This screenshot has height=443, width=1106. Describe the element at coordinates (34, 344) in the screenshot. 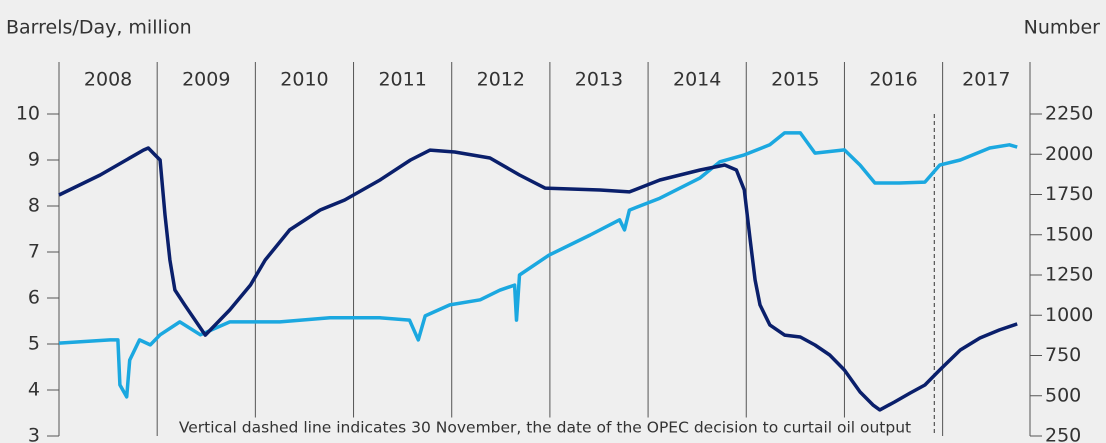

I see `y-tick-label: 5` at that location.